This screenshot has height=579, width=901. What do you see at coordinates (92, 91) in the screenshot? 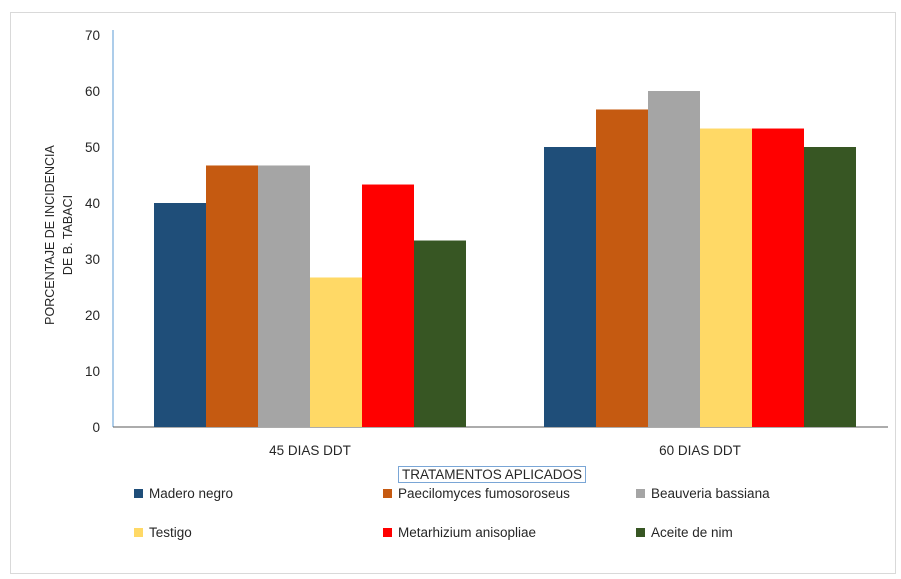
I see `y-tick-label: 60` at bounding box center [92, 91].